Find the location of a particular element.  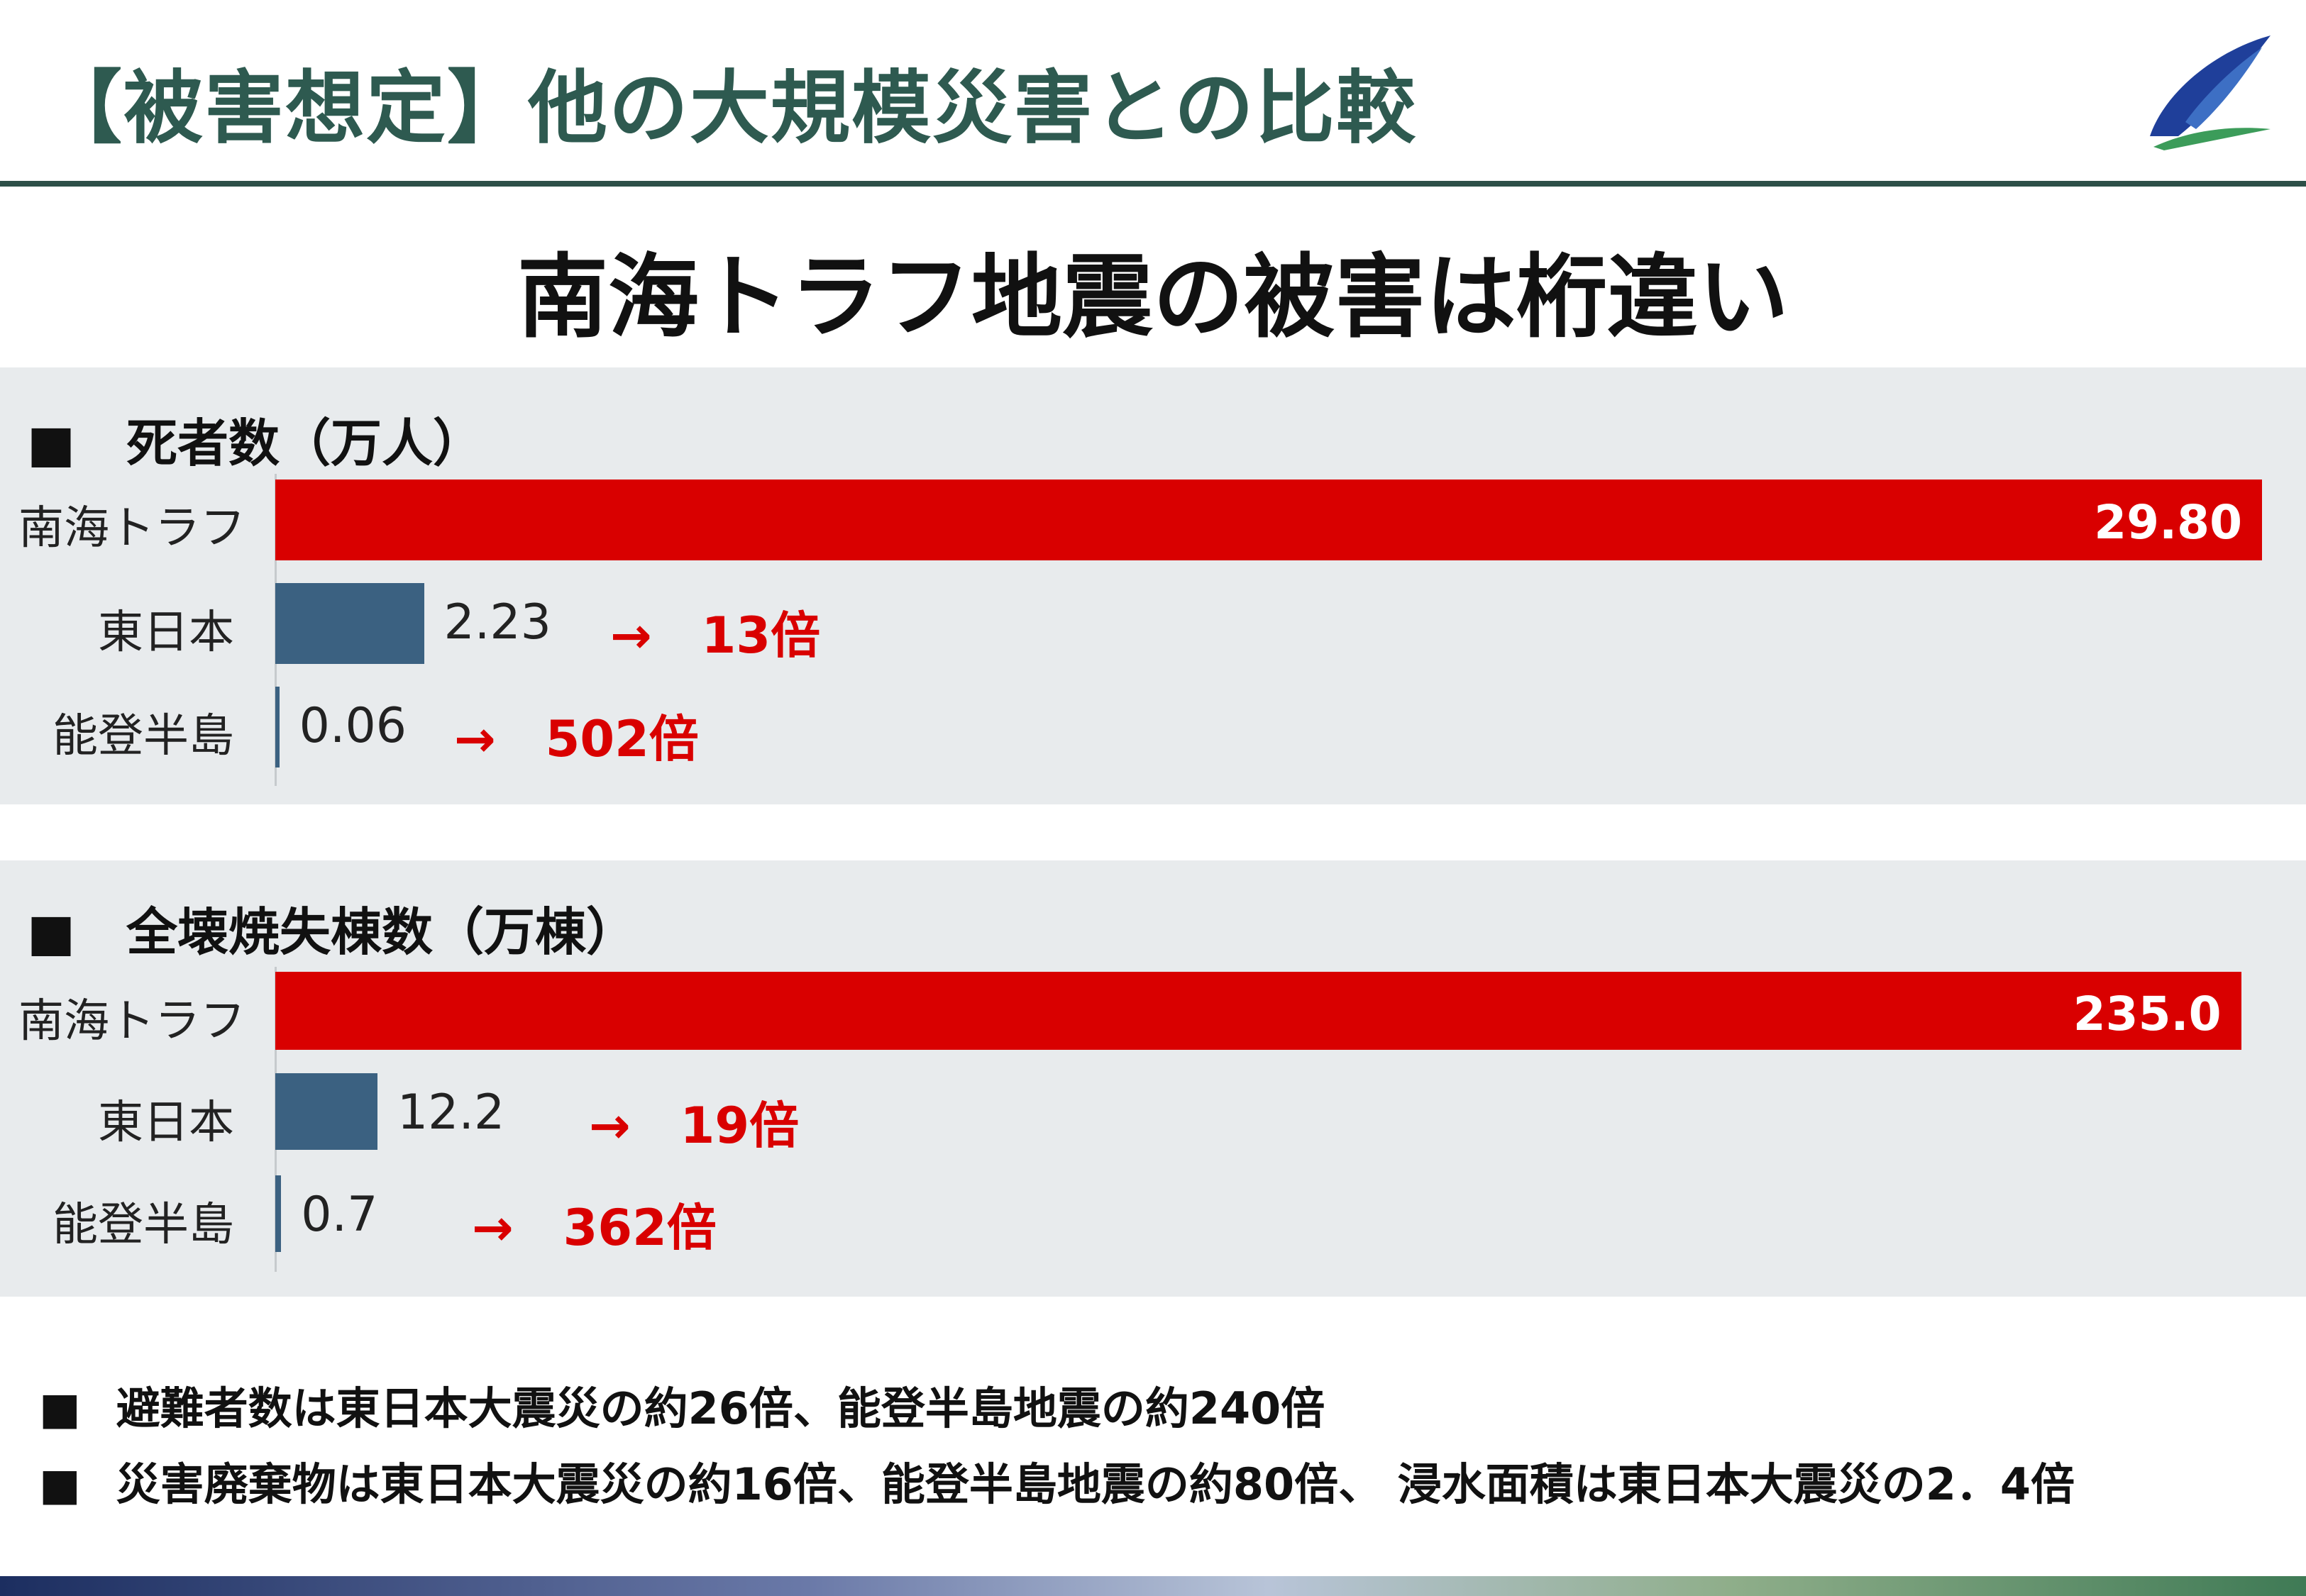

note-item: ■ 避難者数は東日本大震災の約26倍、能登半島地震の約240倍 is located at coordinates (682, 1404).